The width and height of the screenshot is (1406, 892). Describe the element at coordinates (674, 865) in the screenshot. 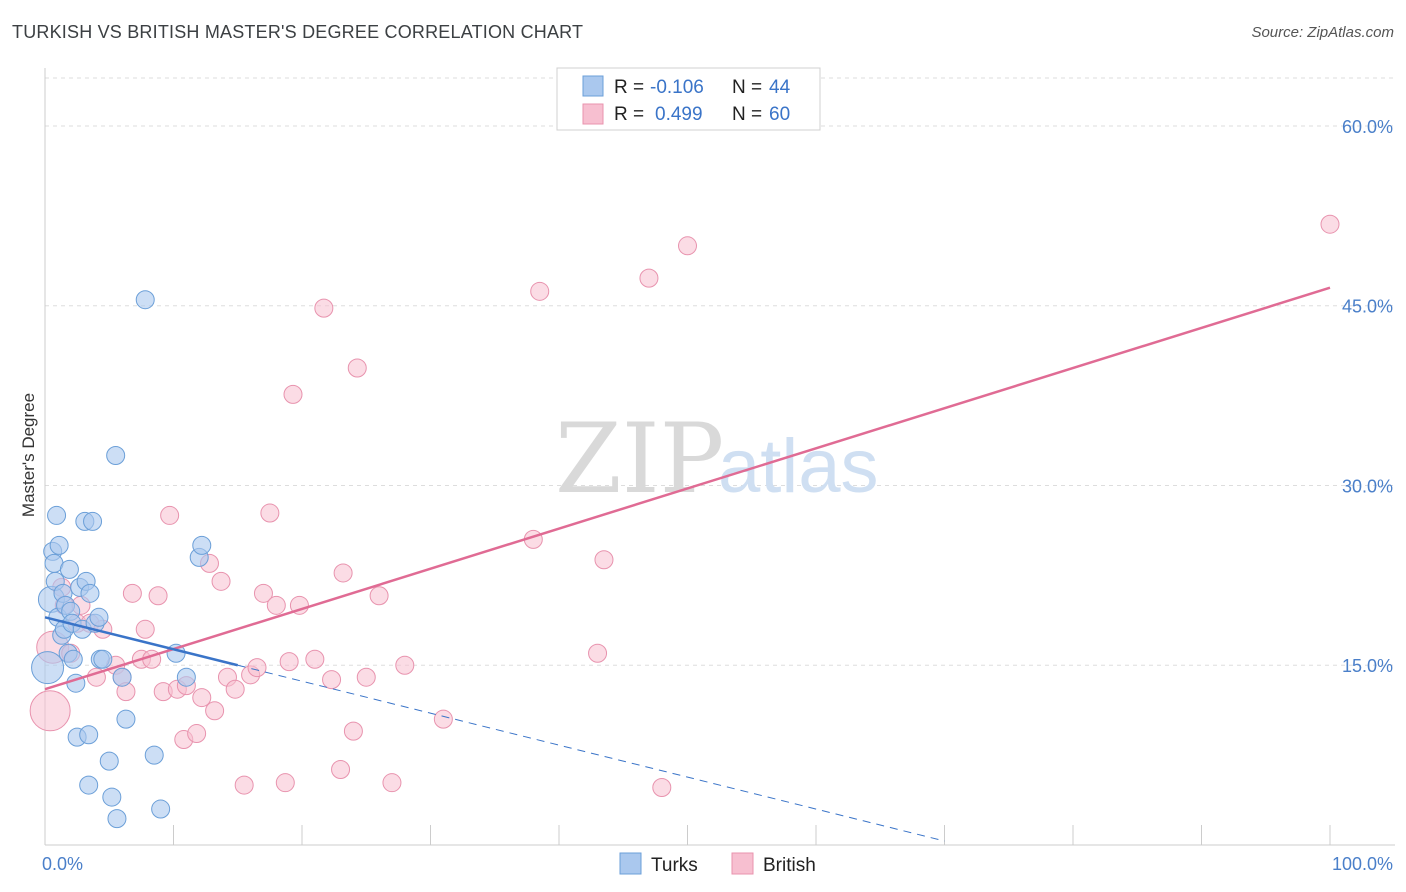

I see `bottom-legend-label-turks: Turks` at that location.